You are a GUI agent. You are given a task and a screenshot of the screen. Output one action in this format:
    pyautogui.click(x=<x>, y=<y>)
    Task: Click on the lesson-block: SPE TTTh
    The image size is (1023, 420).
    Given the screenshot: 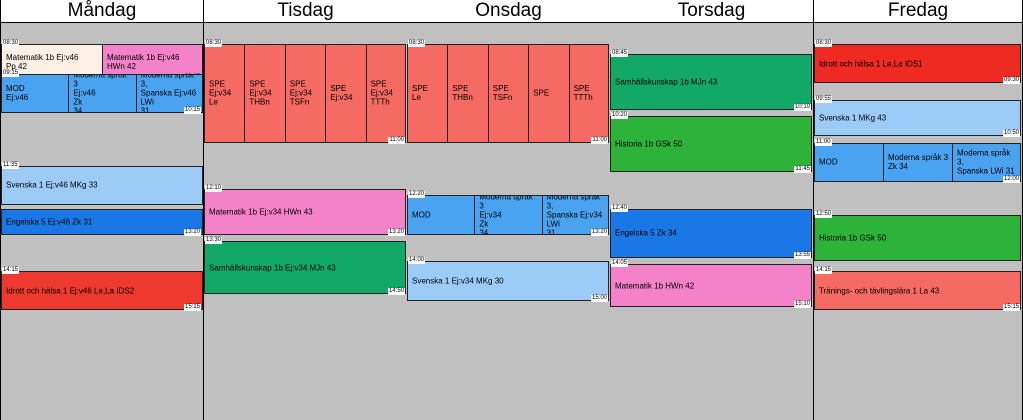 What is the action you would take?
    pyautogui.click(x=588, y=93)
    